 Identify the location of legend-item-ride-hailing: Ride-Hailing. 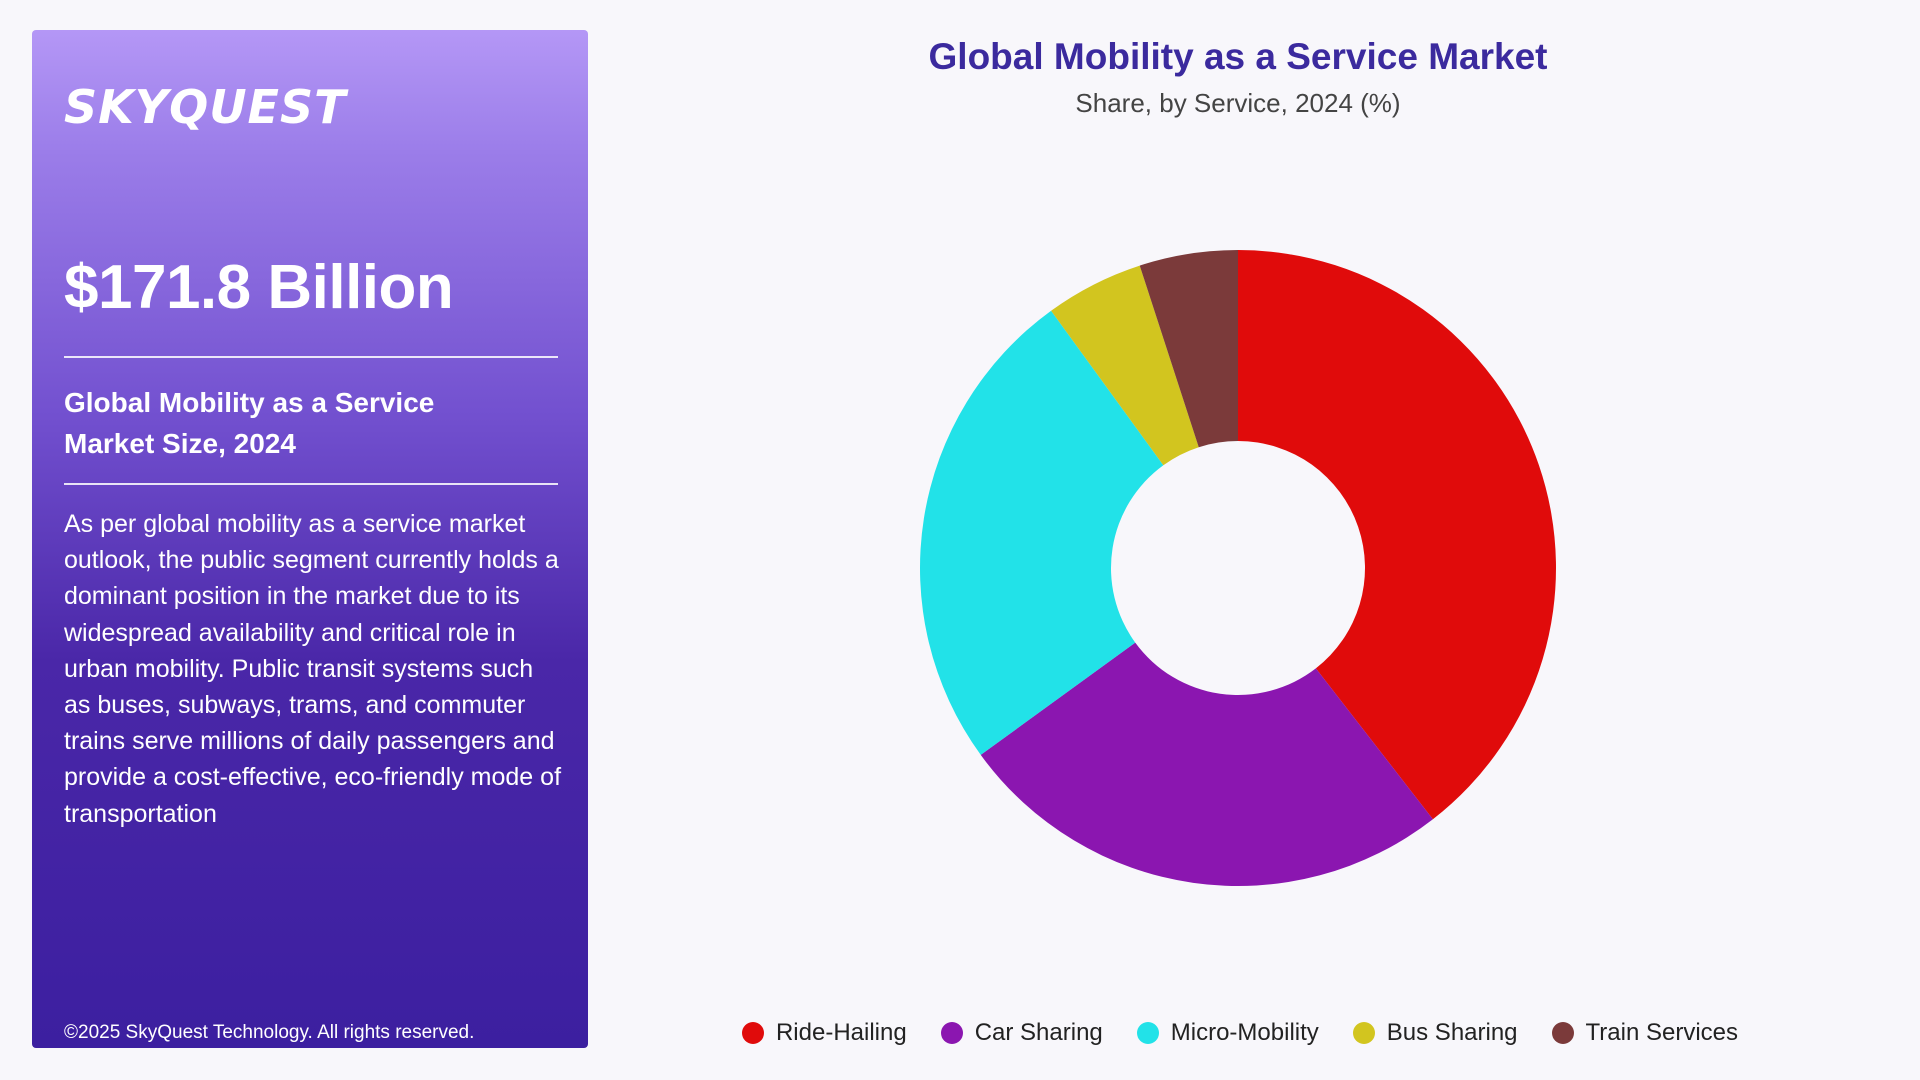
(824, 1033).